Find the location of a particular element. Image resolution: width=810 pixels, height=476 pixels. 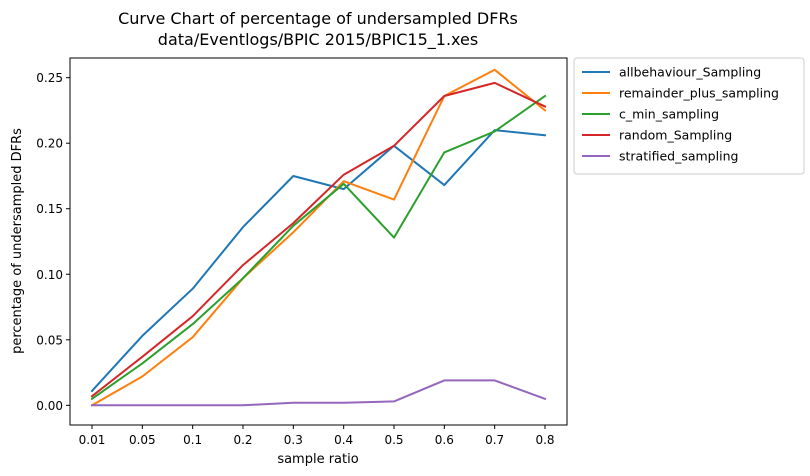

series-line-stratified_sampling is located at coordinates (319, 393).